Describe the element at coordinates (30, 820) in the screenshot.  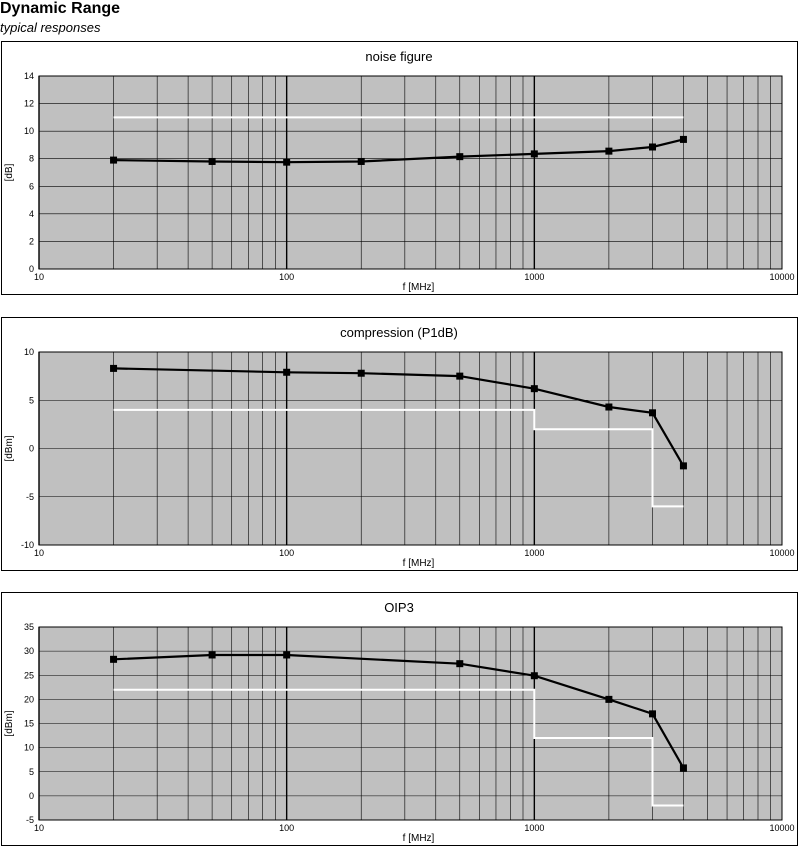
I see `chart-2-ytick-label: -5` at that location.